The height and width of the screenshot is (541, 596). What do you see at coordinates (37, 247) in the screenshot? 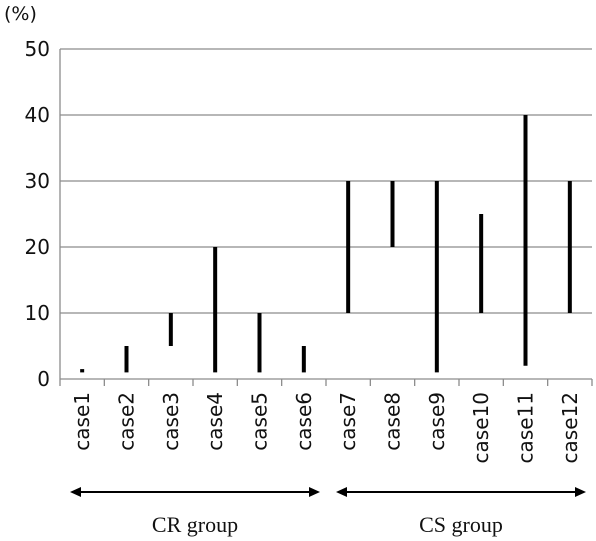
I see `y-tick-label: 20` at bounding box center [37, 247].